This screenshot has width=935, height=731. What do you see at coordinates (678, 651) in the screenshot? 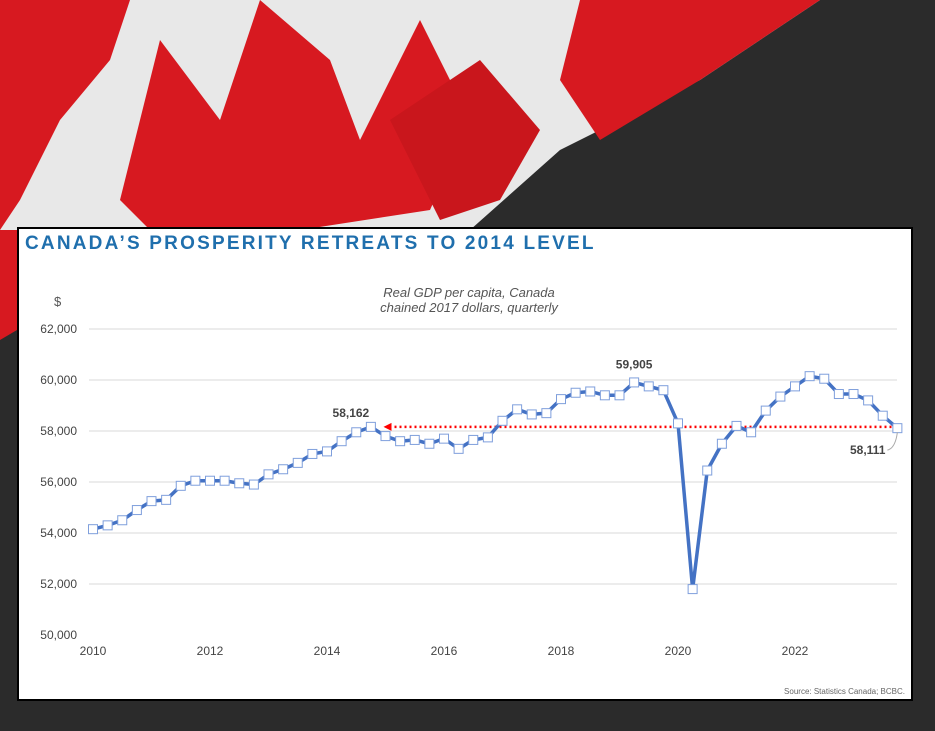
I see `x-tick-label: 2020` at bounding box center [678, 651].